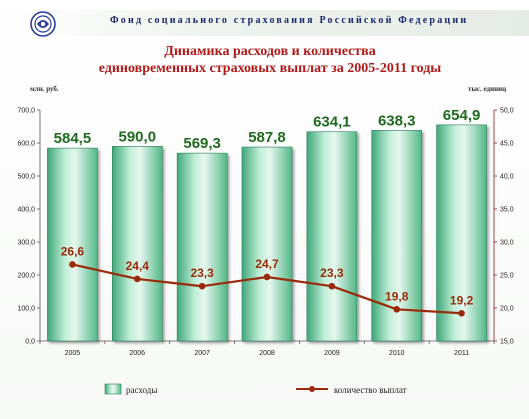  What do you see at coordinates (30, 342) in the screenshot?
I see `left-tick-label: 0,0` at bounding box center [30, 342].